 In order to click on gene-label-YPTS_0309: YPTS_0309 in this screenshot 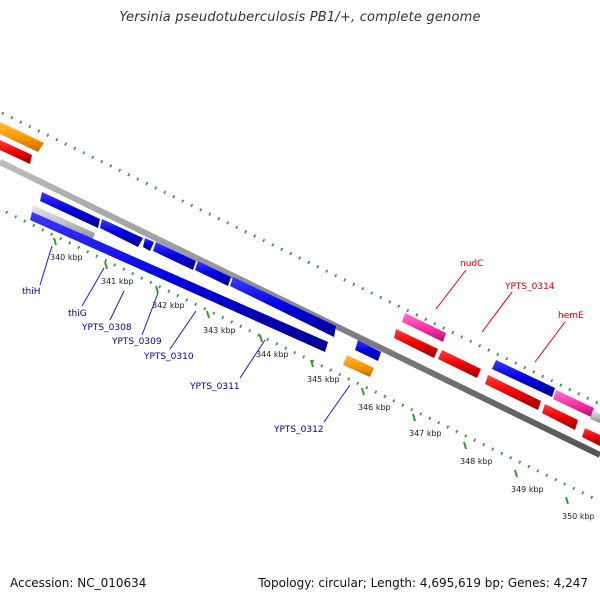, I will do `click(136, 342)`.